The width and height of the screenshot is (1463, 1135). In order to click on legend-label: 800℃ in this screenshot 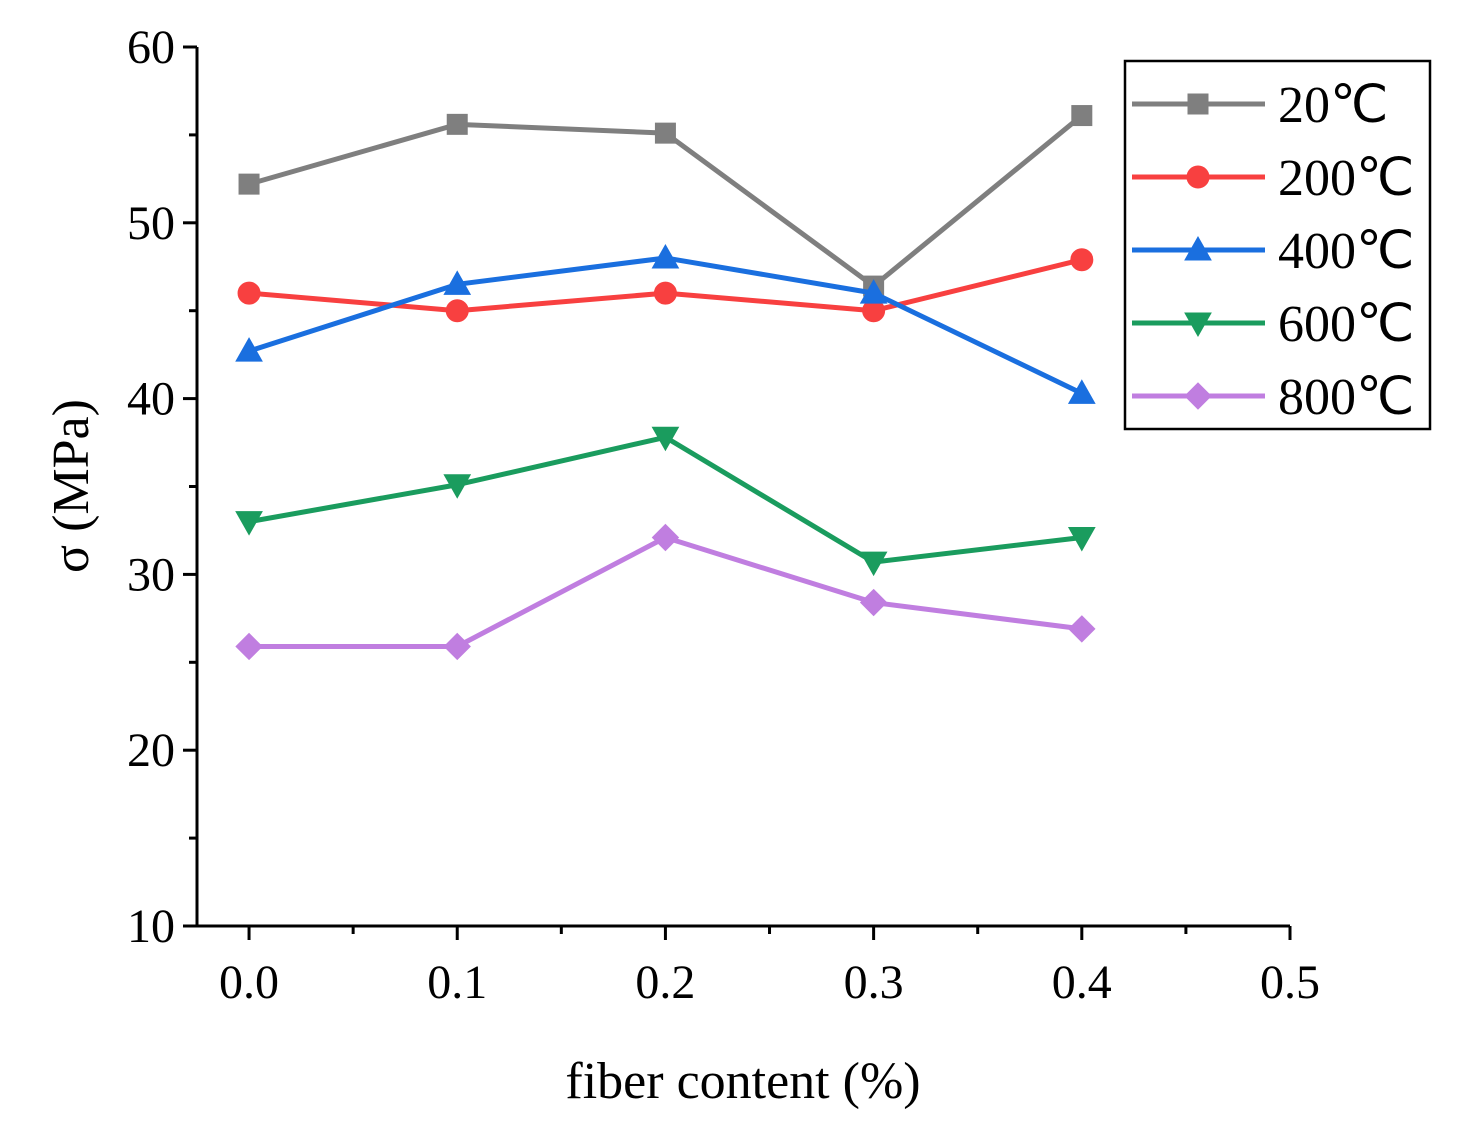, I will do `click(1346, 397)`.